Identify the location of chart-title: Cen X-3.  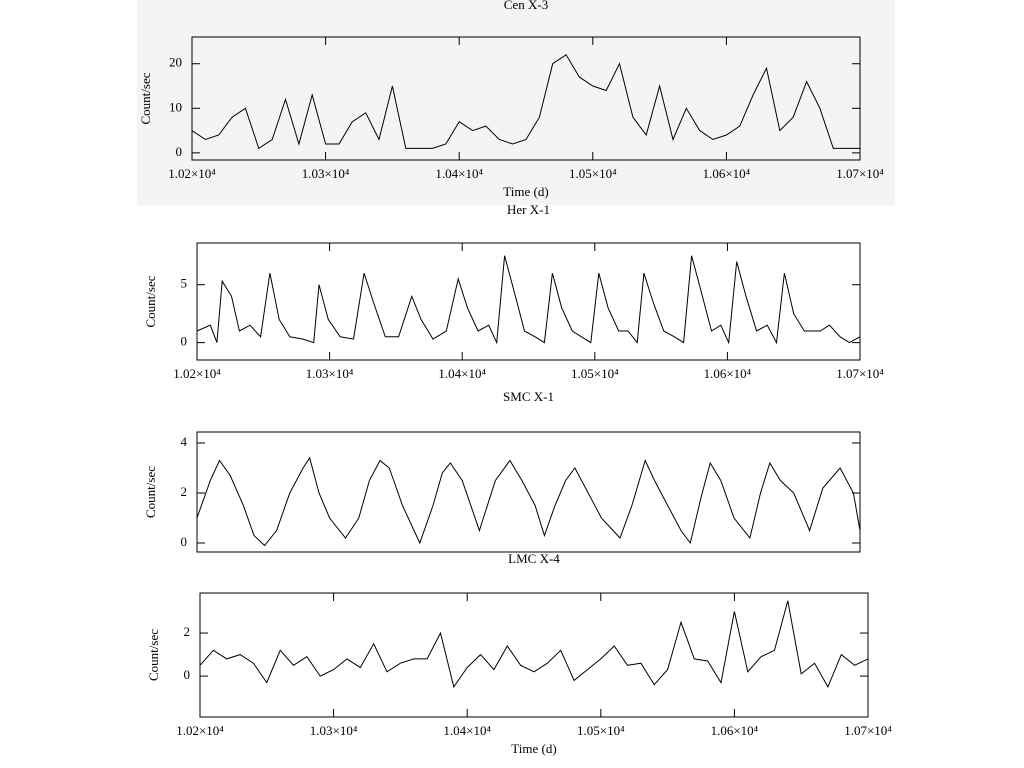
(526, 6).